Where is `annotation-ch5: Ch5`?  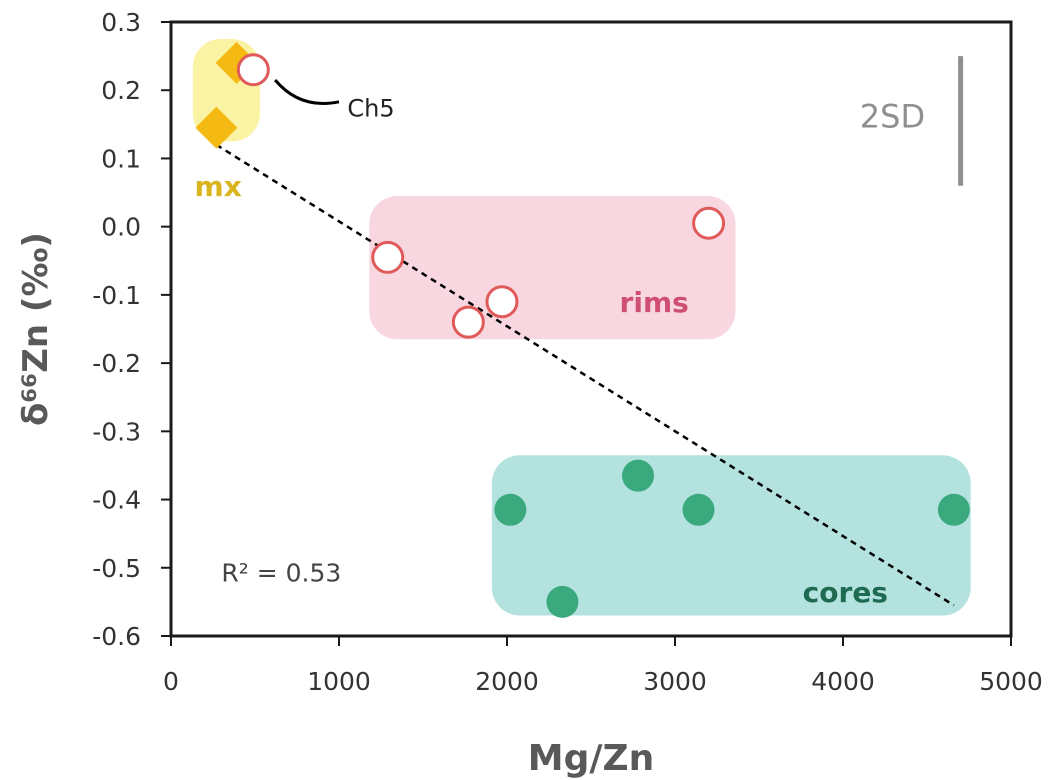
annotation-ch5: Ch5 is located at coordinates (370, 108).